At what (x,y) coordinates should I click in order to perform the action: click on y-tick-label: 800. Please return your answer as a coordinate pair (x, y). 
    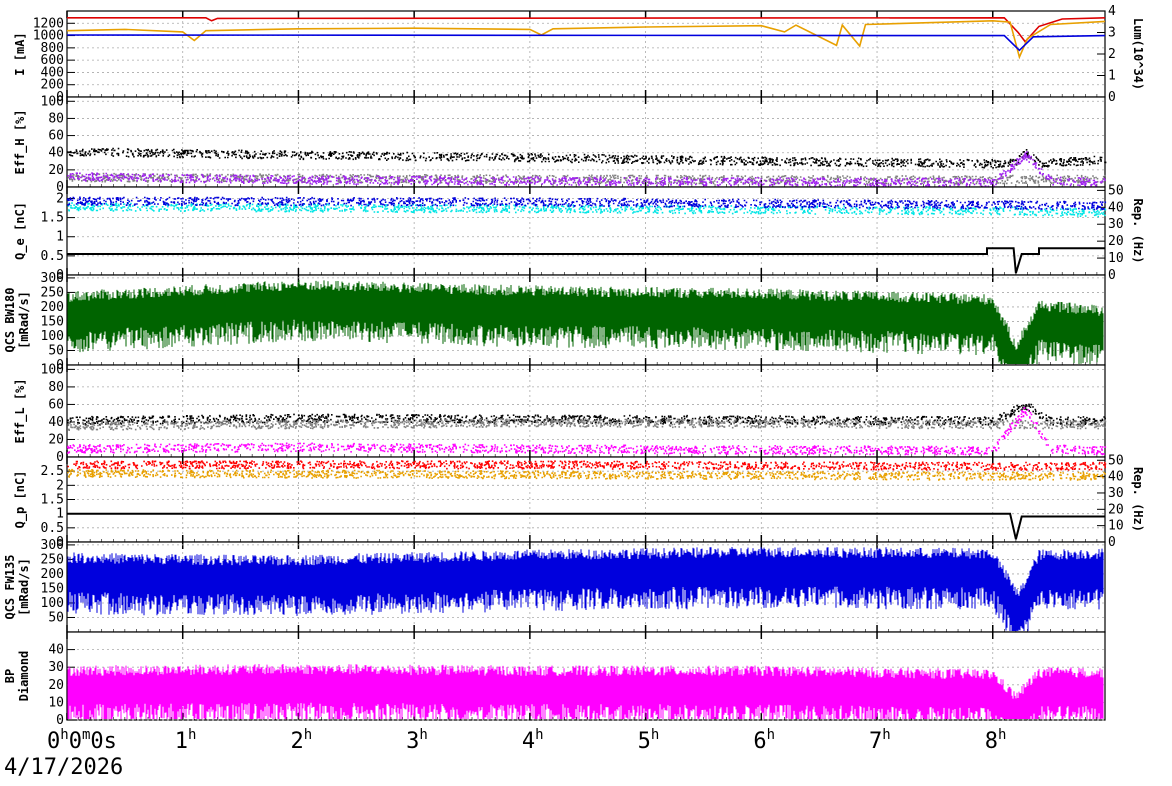
    Looking at the image, I should click on (52, 48).